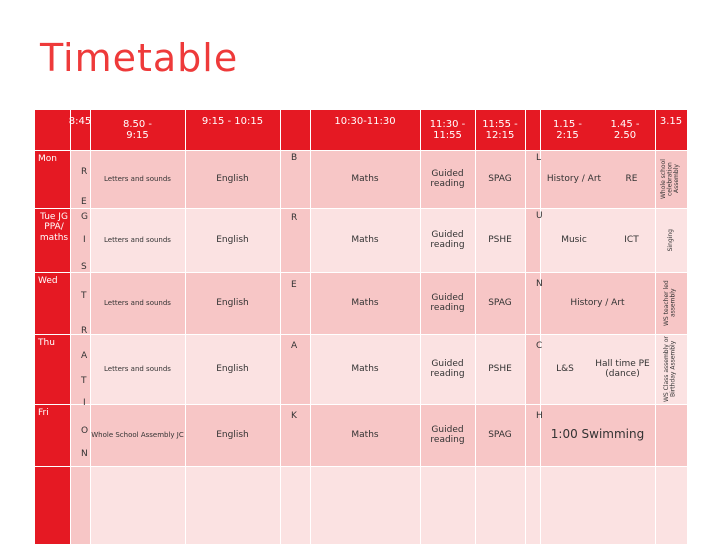  What do you see at coordinates (365, 179) in the screenshot?
I see `mon-maths: Maths` at bounding box center [365, 179].